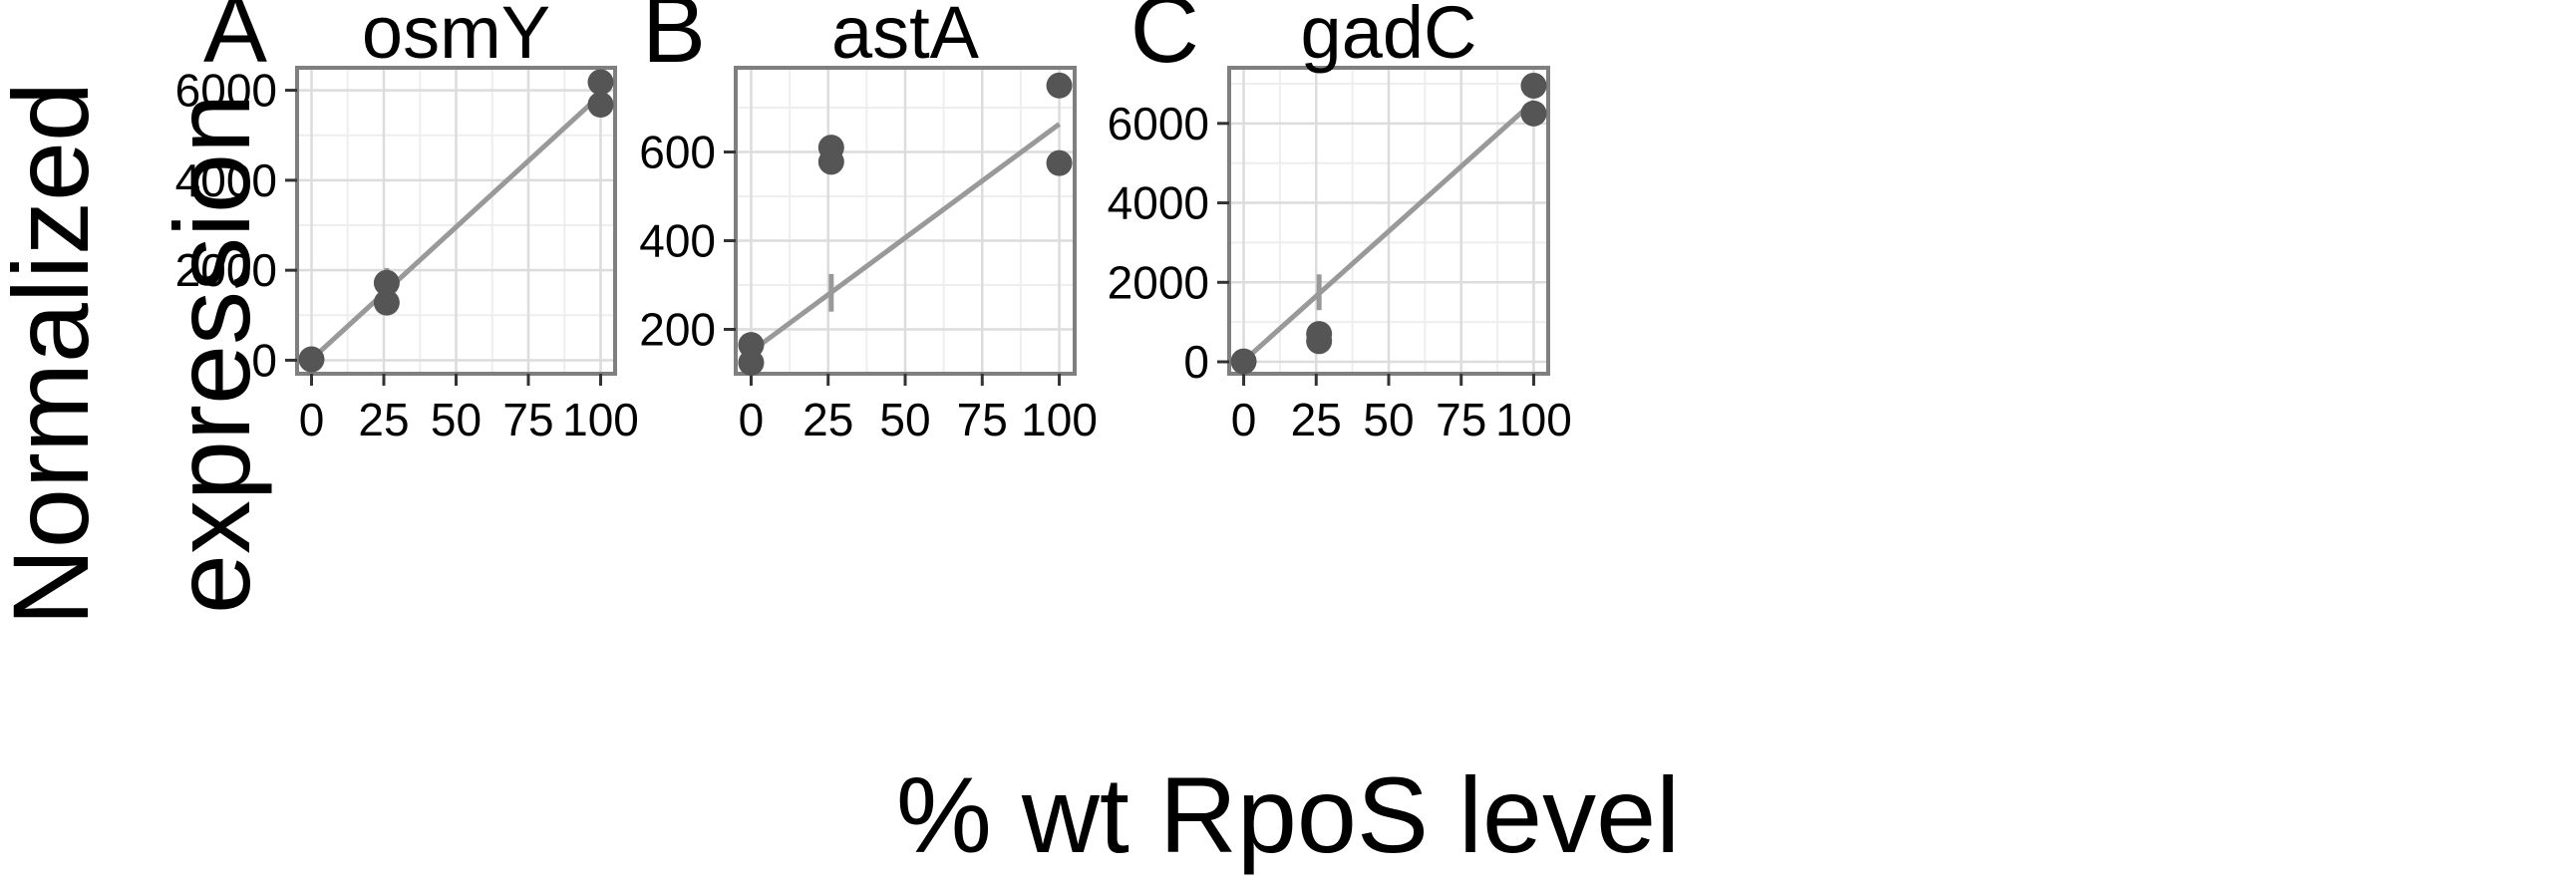 Image resolution: width=2576 pixels, height=881 pixels. Describe the element at coordinates (905, 238) in the screenshot. I see `fit-line-astA` at that location.